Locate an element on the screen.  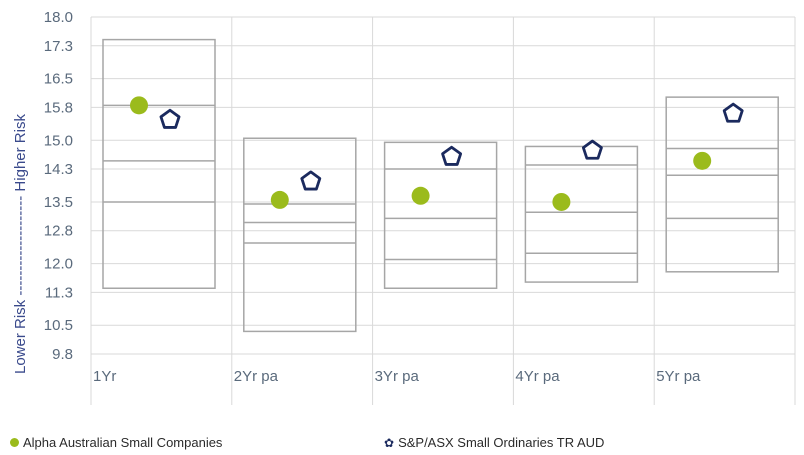
x-category-label: 1Yr is located at coordinates (104, 376).